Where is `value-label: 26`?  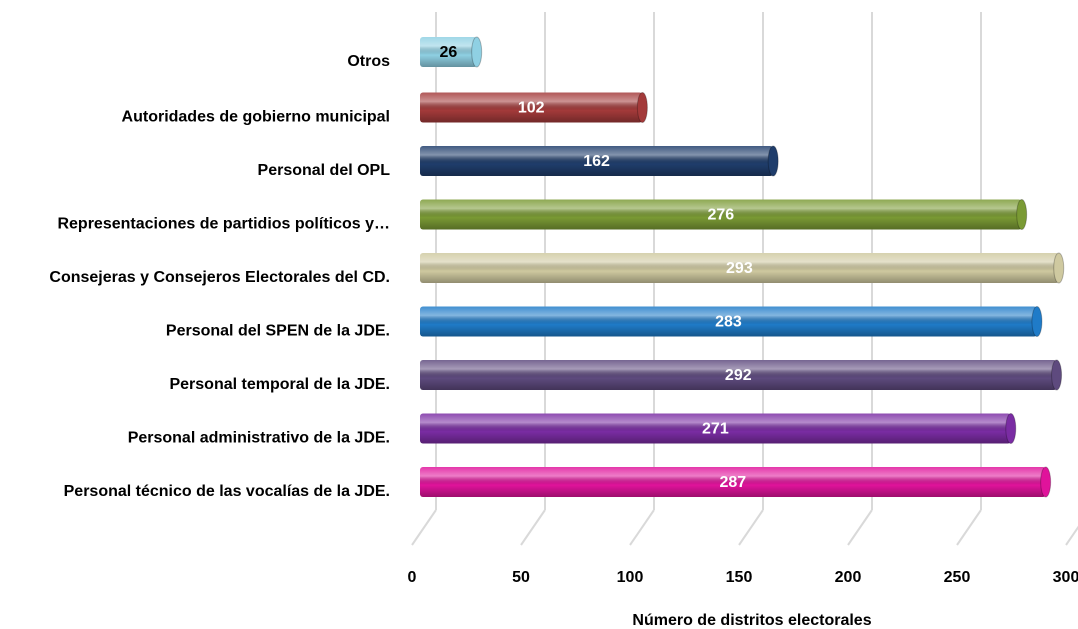 value-label: 26 is located at coordinates (448, 52).